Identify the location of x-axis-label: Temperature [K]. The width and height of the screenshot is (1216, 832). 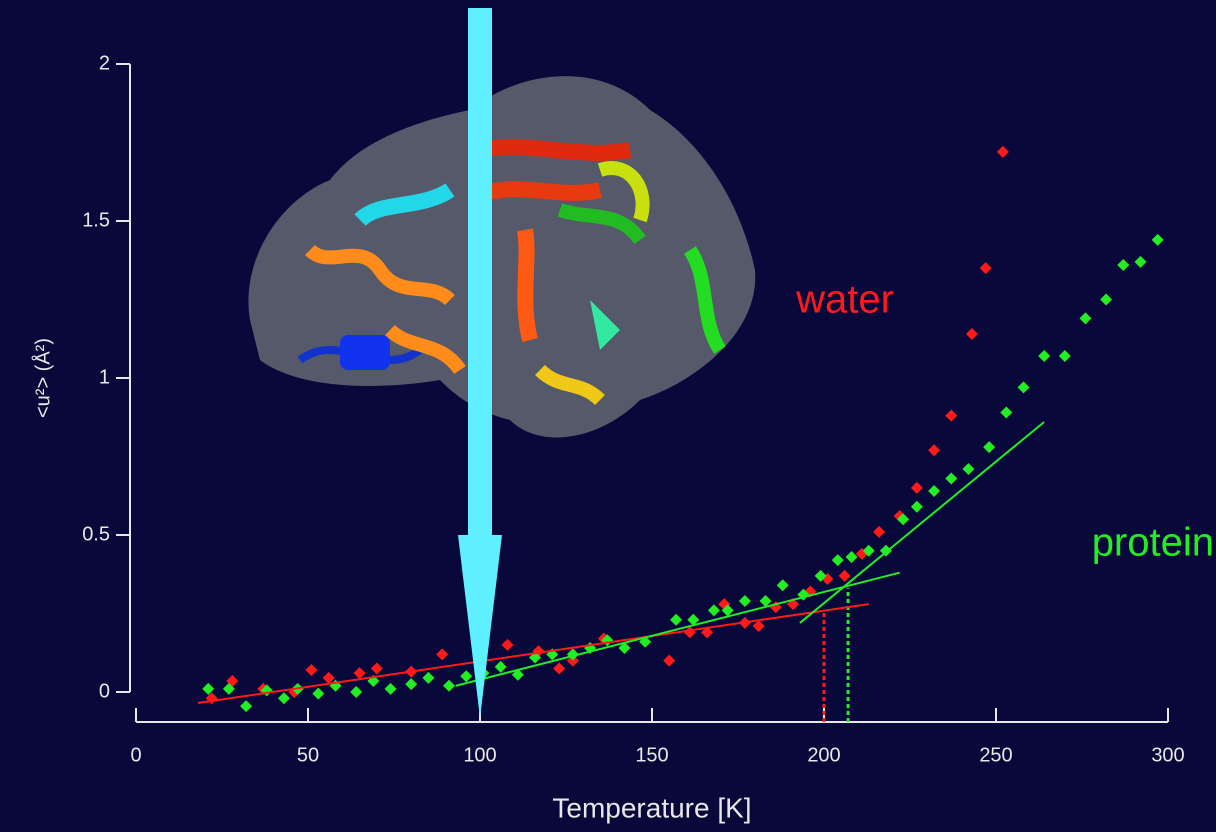
(651, 807).